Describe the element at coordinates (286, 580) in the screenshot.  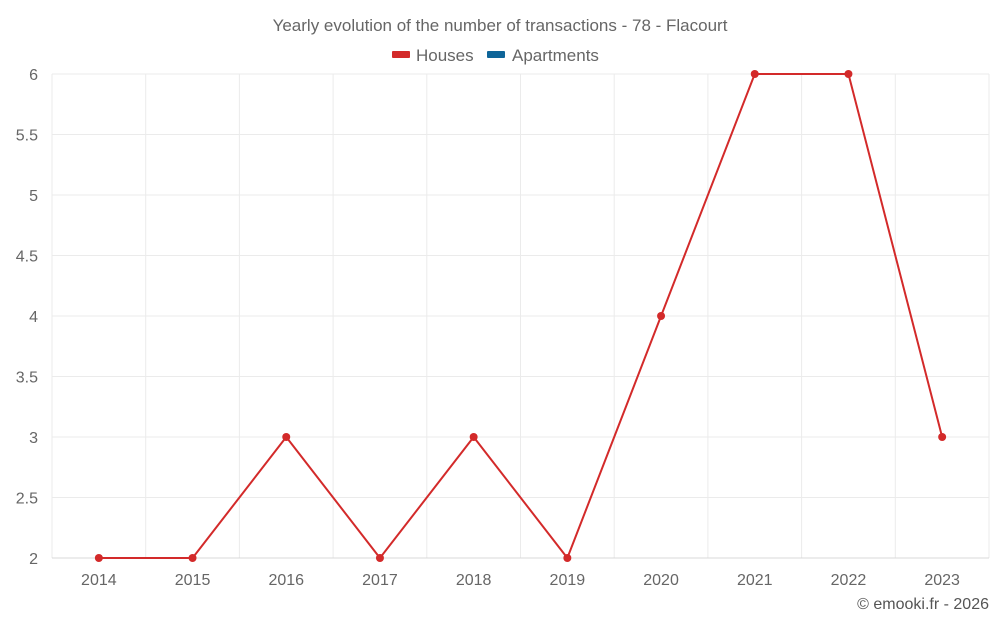
I see `x-tick-label: 2016` at that location.